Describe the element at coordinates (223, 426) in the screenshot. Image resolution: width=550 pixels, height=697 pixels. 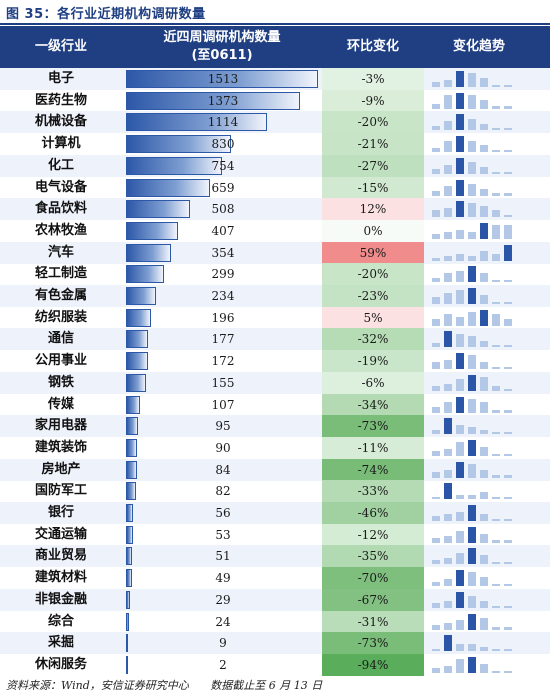
I see `count-value: 95` at that location.